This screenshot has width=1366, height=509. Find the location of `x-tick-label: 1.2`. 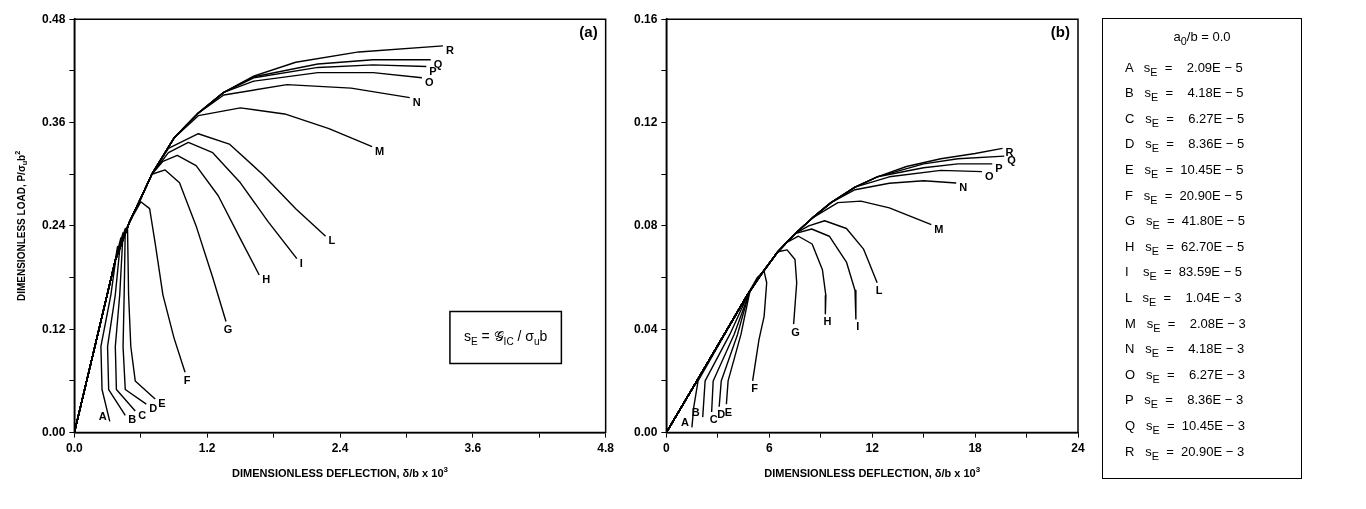

x-tick-label: 1.2 is located at coordinates (207, 448).